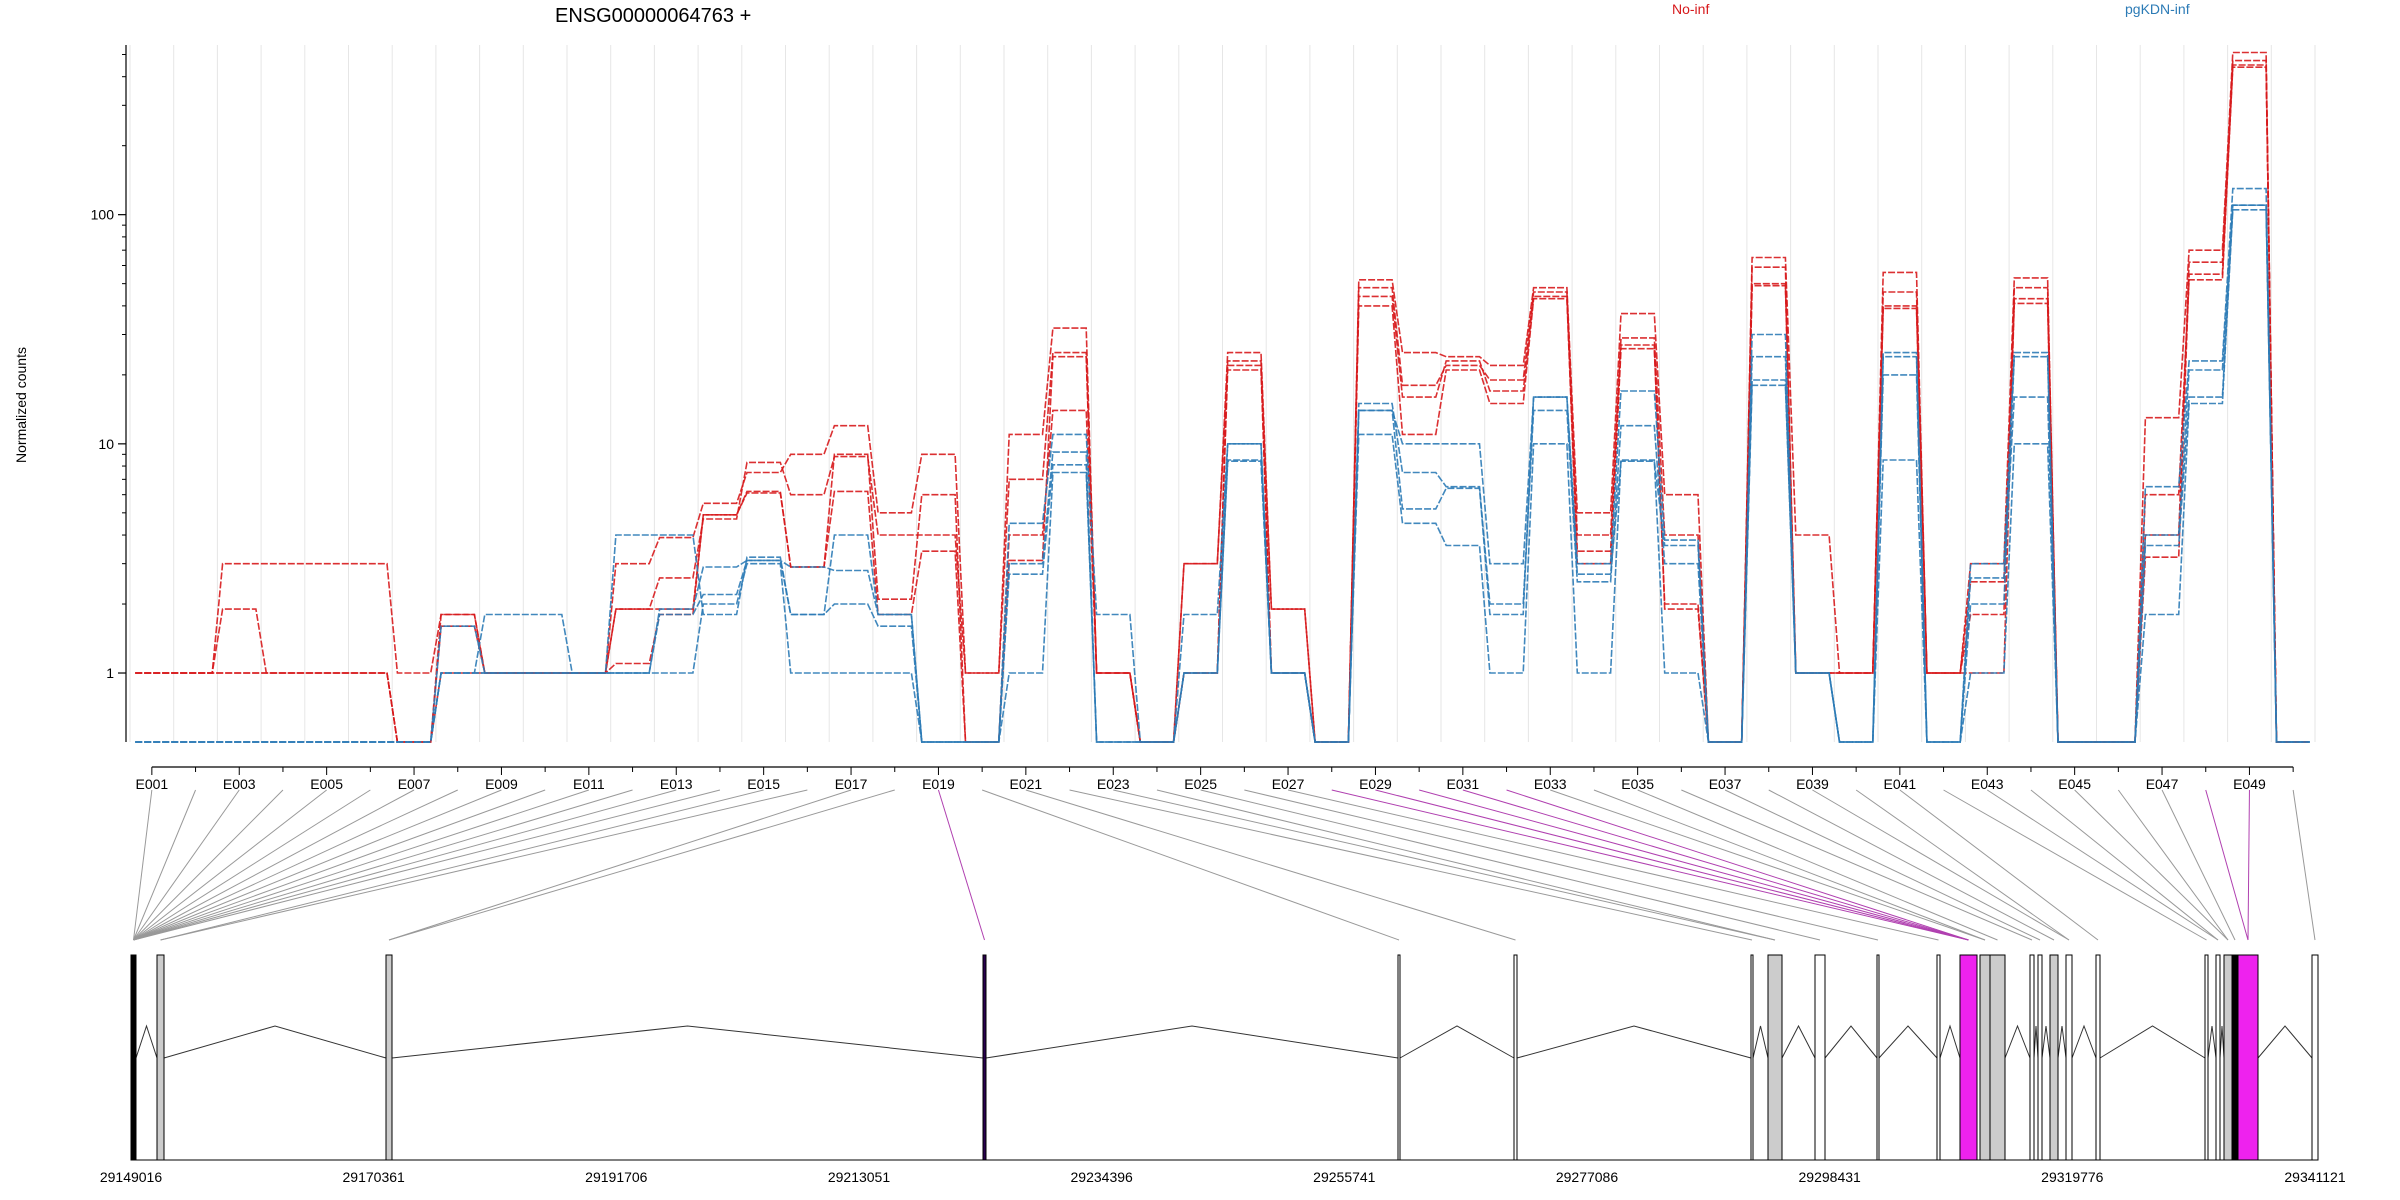 The image size is (2400, 1200). I want to click on chart-title: ENSG00000064763 +, so click(653, 16).